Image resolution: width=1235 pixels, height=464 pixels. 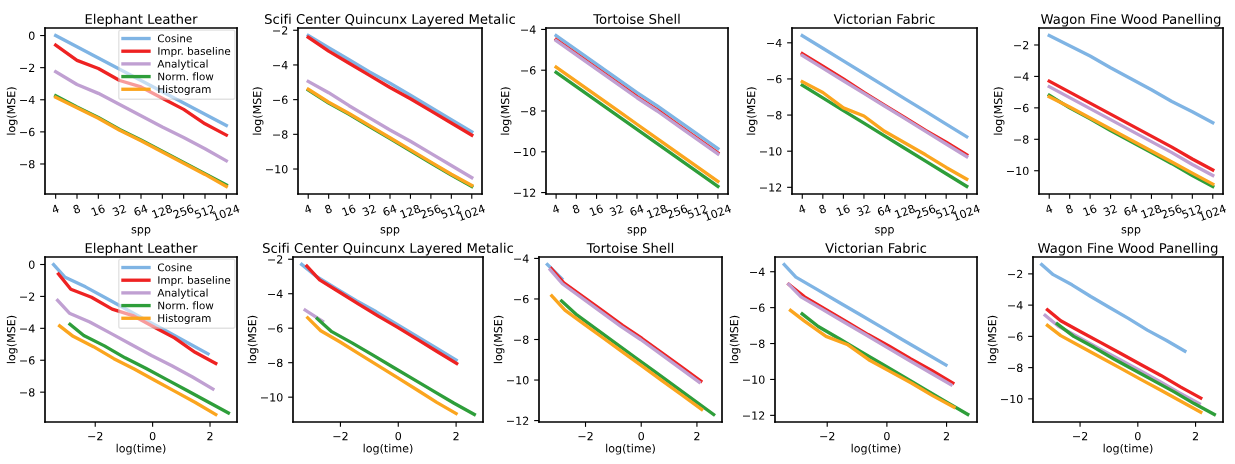 What do you see at coordinates (141, 249) in the screenshot?
I see `chart-title: Elephant Leather` at bounding box center [141, 249].